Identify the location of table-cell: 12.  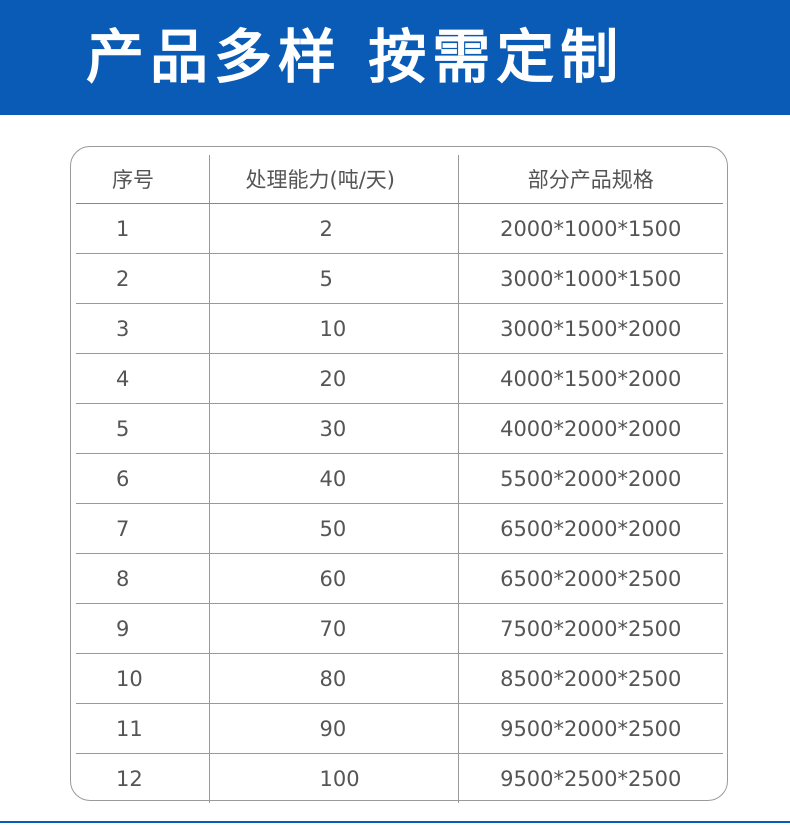
(129, 778).